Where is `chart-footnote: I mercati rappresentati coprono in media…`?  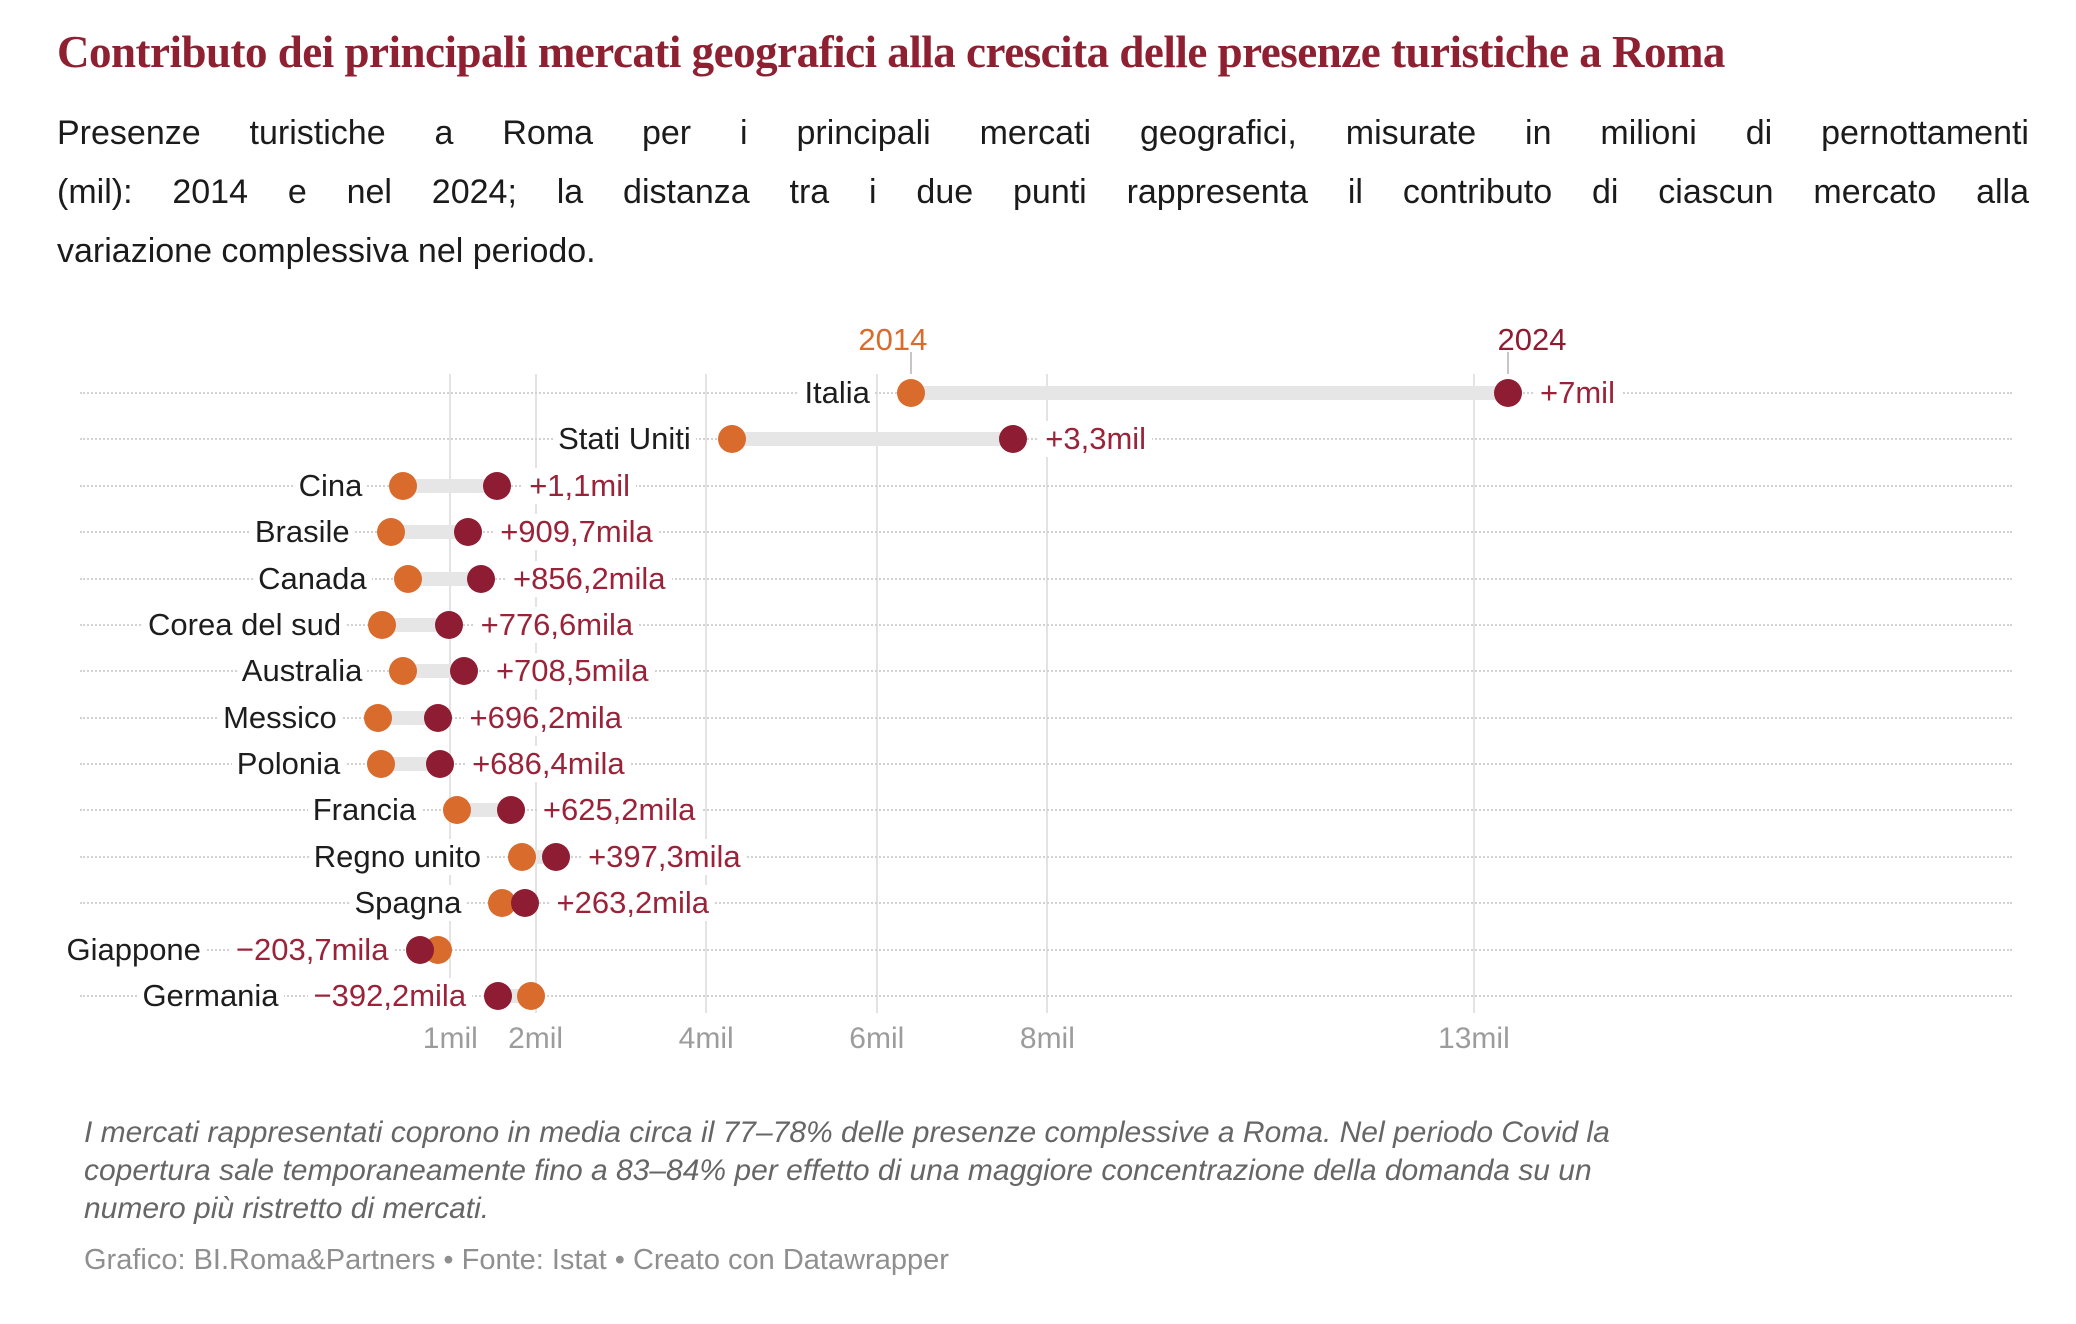 chart-footnote: I mercati rappresentati coprono in media… is located at coordinates (884, 1171).